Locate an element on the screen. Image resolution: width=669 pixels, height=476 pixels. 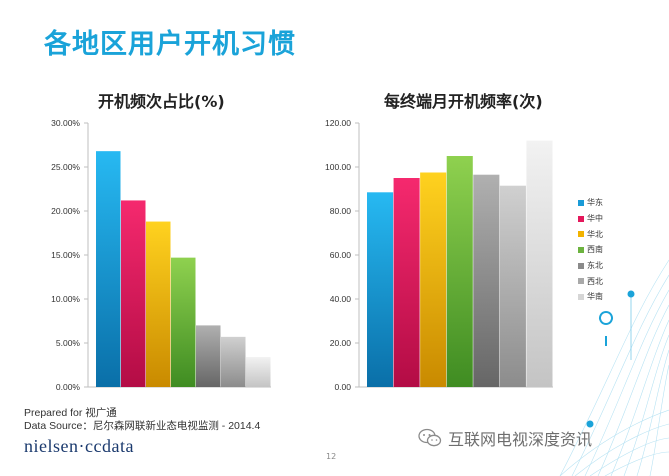
y-tick-label: 30.00% is located at coordinates (65, 123).